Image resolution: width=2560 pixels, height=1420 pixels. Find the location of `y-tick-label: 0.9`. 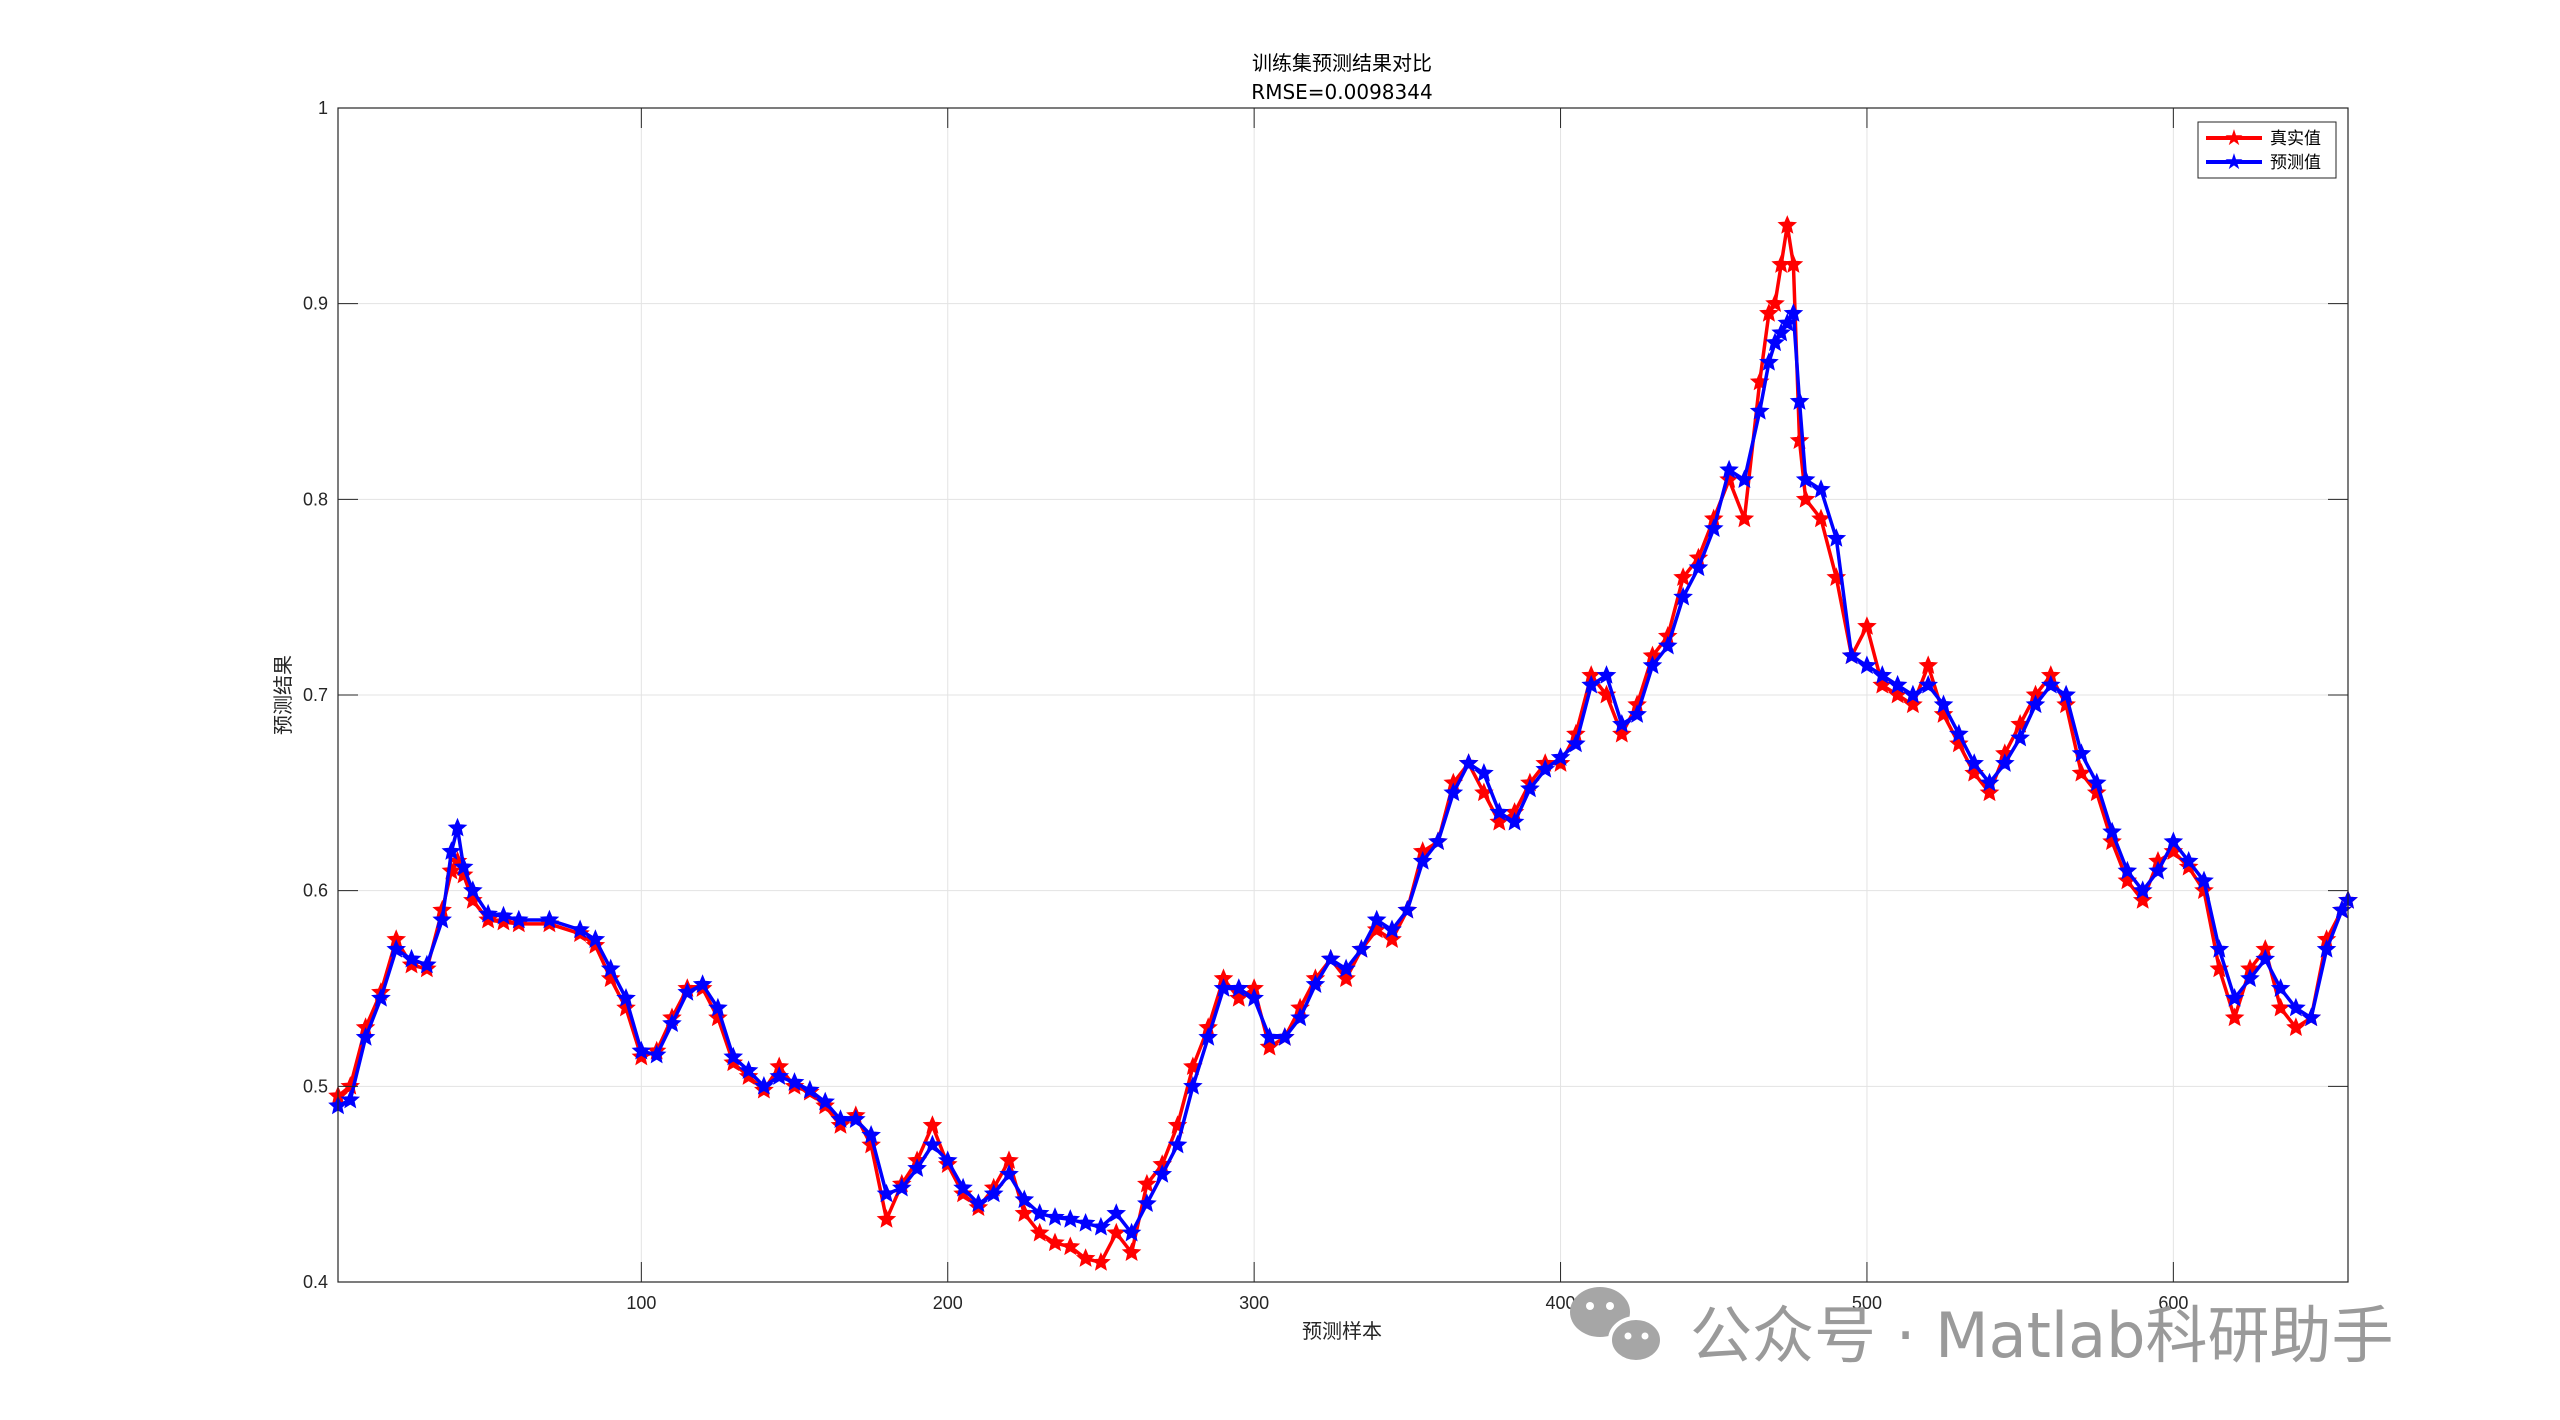

y-tick-label: 0.9 is located at coordinates (315, 304).